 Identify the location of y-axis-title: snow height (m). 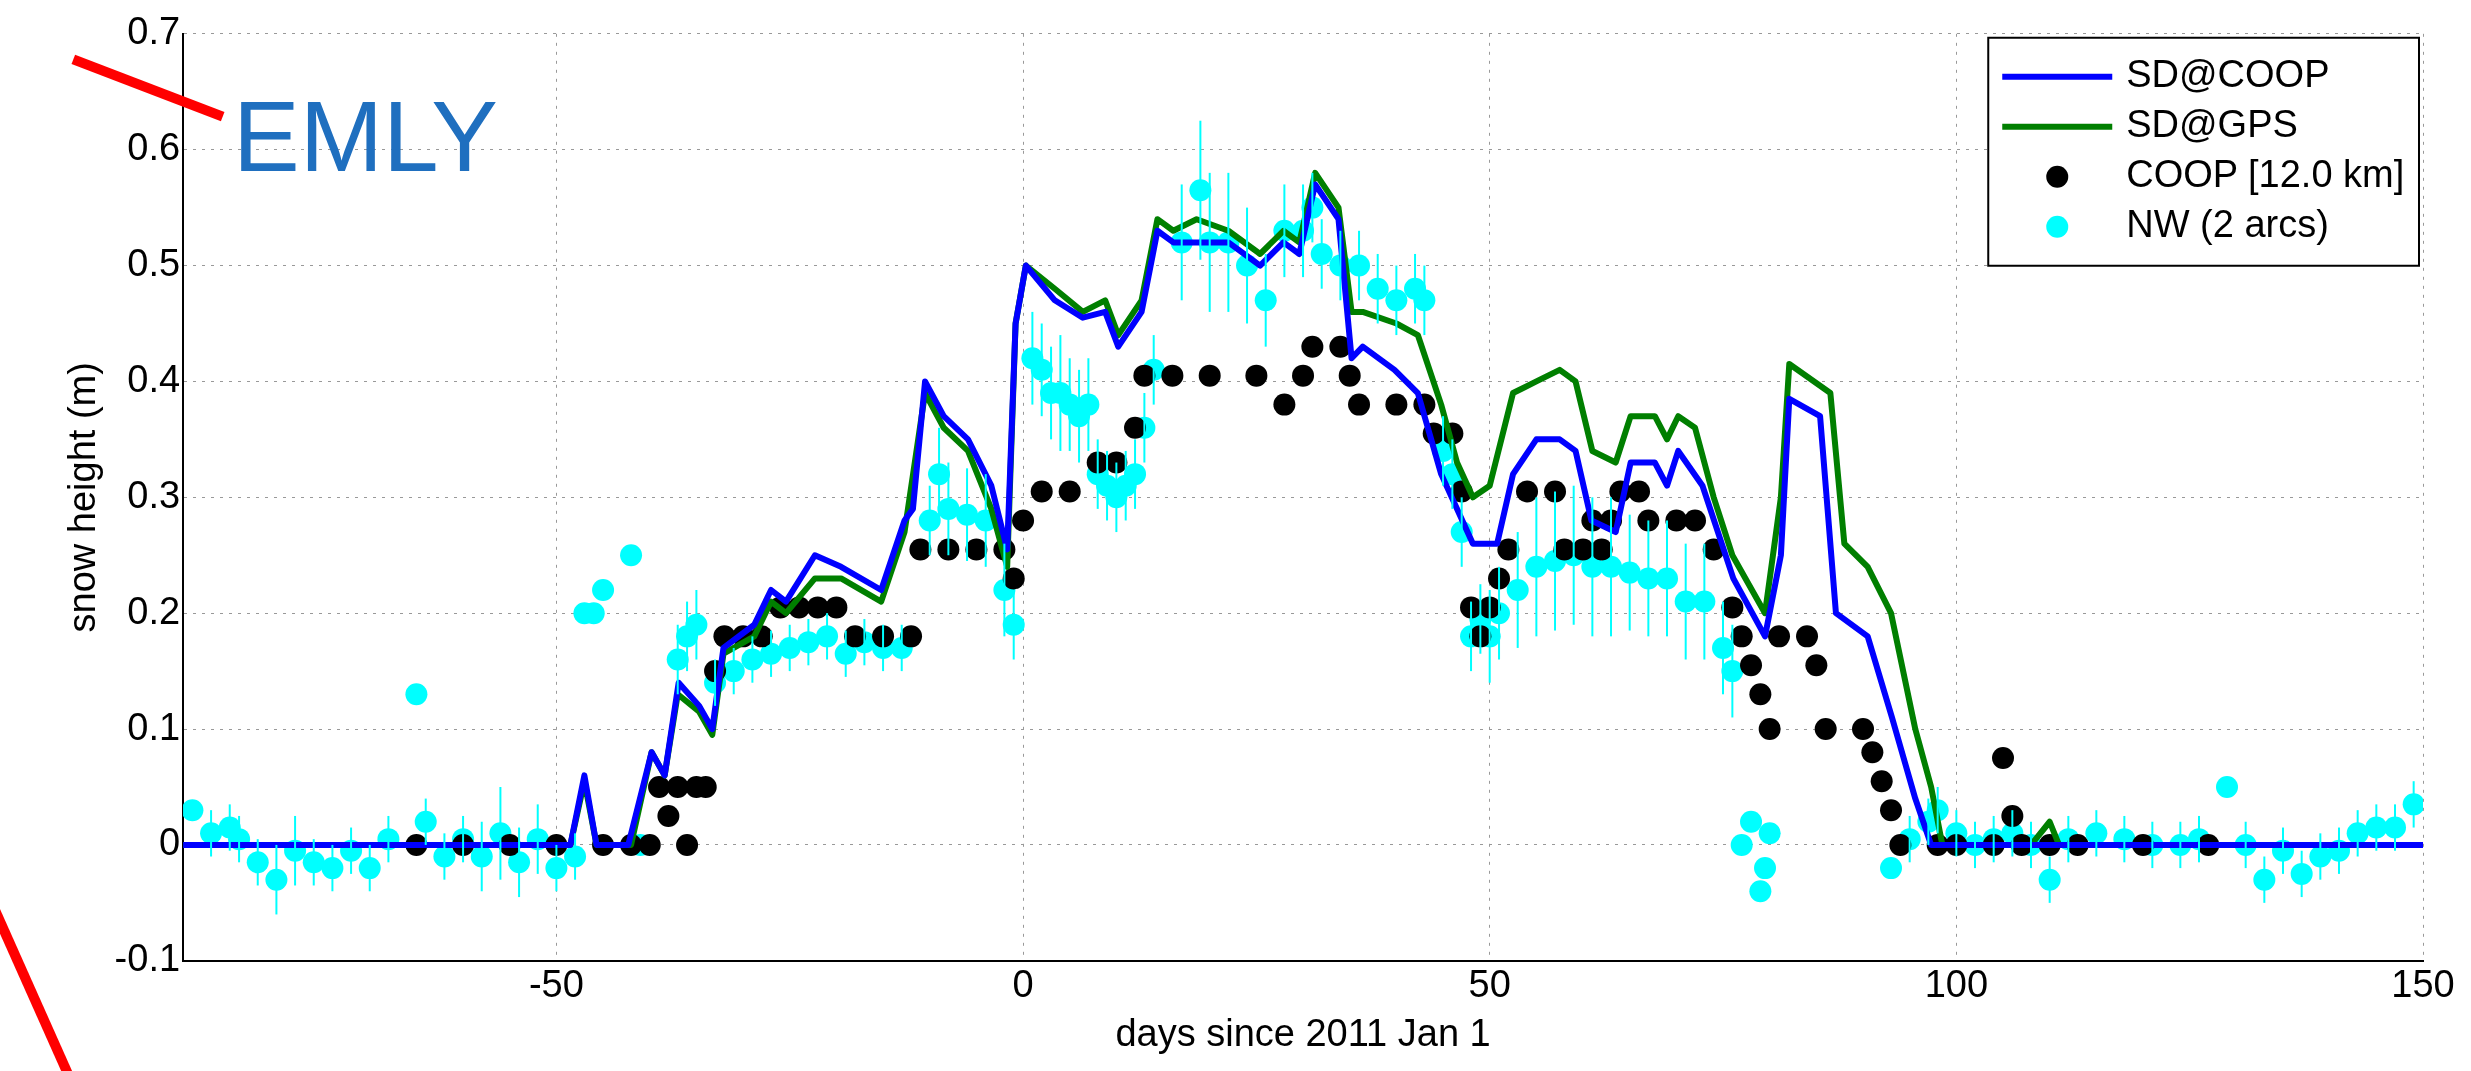
(82, 497).